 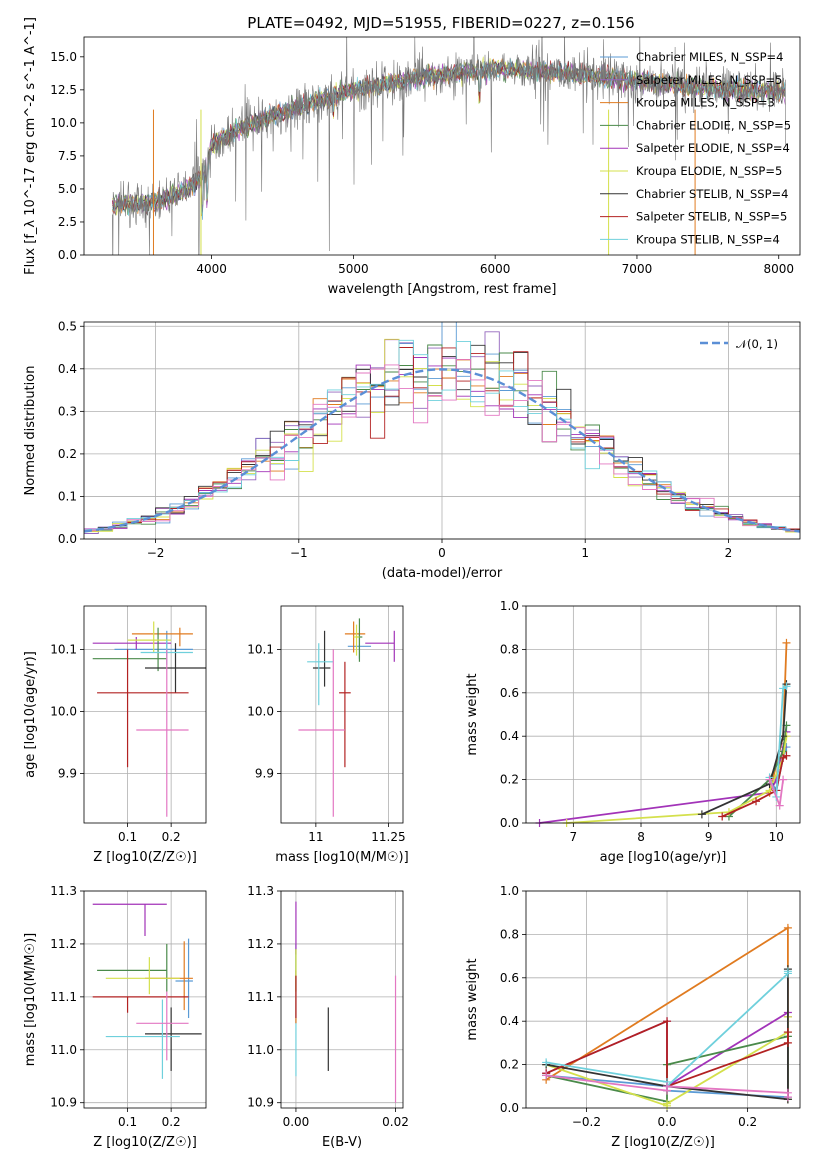 What do you see at coordinates (63, 90) in the screenshot?
I see `spectrum-y-tick-label: 12.5` at bounding box center [63, 90].